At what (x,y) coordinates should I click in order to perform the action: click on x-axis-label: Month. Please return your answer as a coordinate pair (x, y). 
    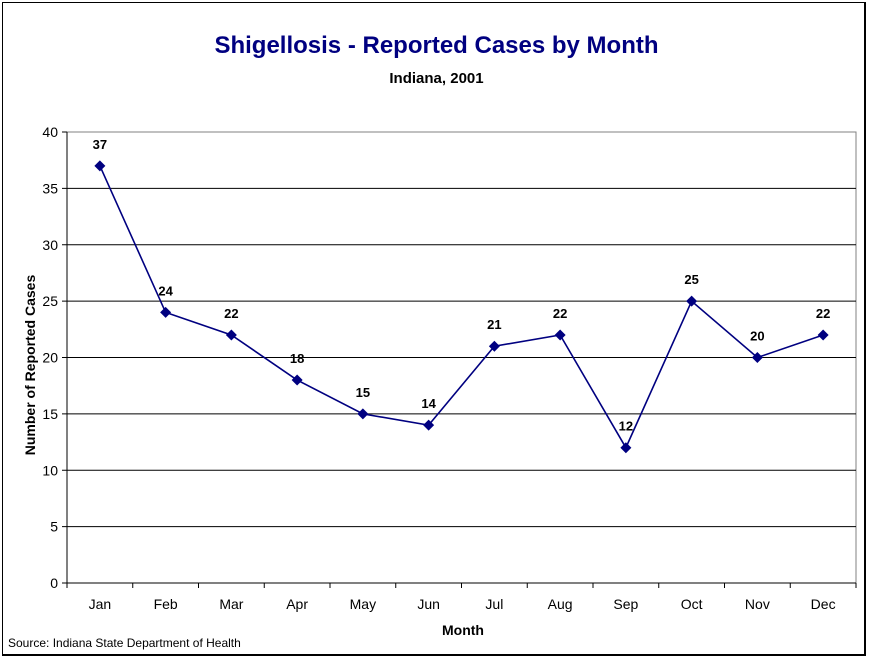
    Looking at the image, I should click on (463, 630).